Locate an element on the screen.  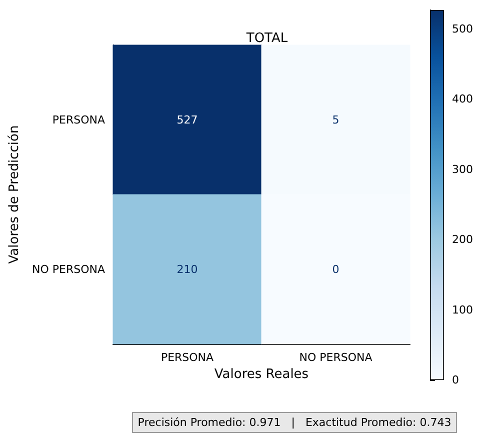
text: Precisión Promedio: 0.971 | Exactitud Promedio: 0.743 is located at coordinates (295, 422).